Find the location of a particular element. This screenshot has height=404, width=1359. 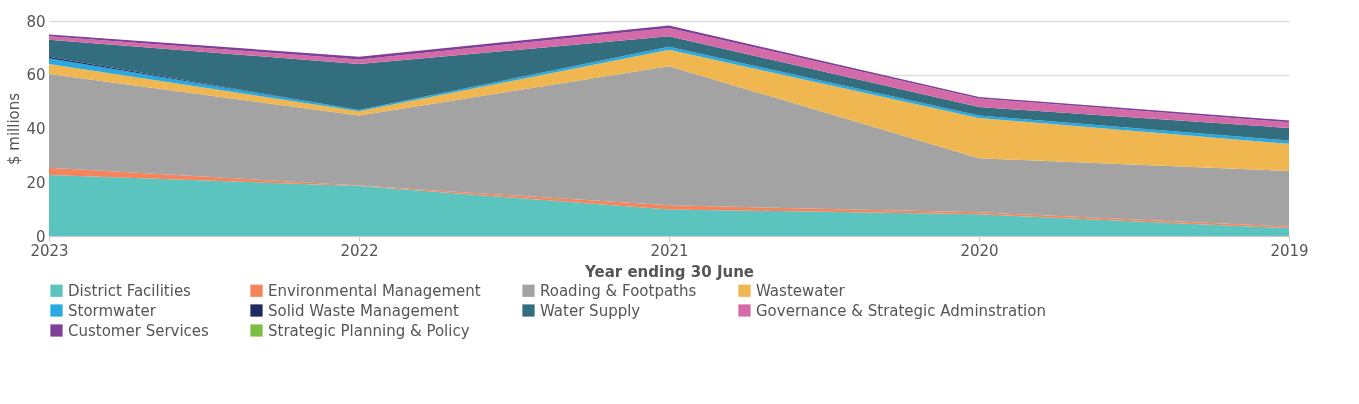

legend-label: Stormwater is located at coordinates (112, 310).